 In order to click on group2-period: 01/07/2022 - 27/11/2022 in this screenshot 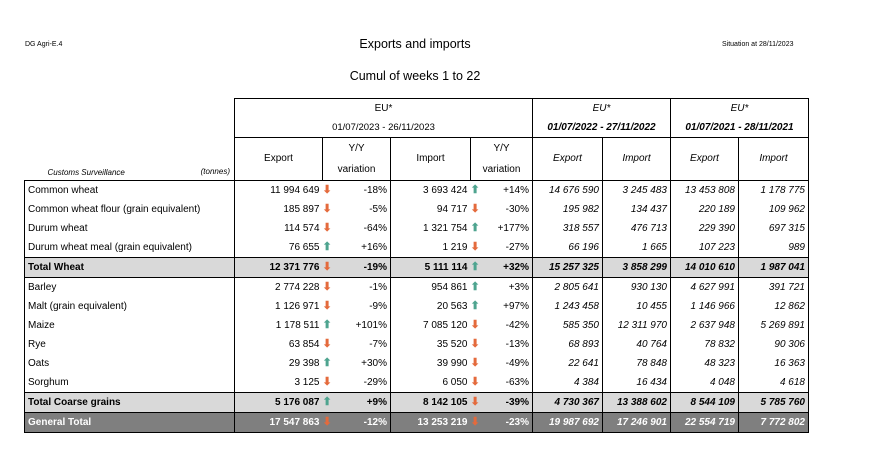, I will do `click(601, 128)`.